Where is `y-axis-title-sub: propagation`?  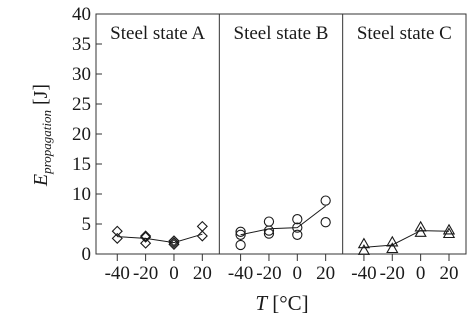
y-axis-title-sub: propagation is located at coordinates (46, 142).